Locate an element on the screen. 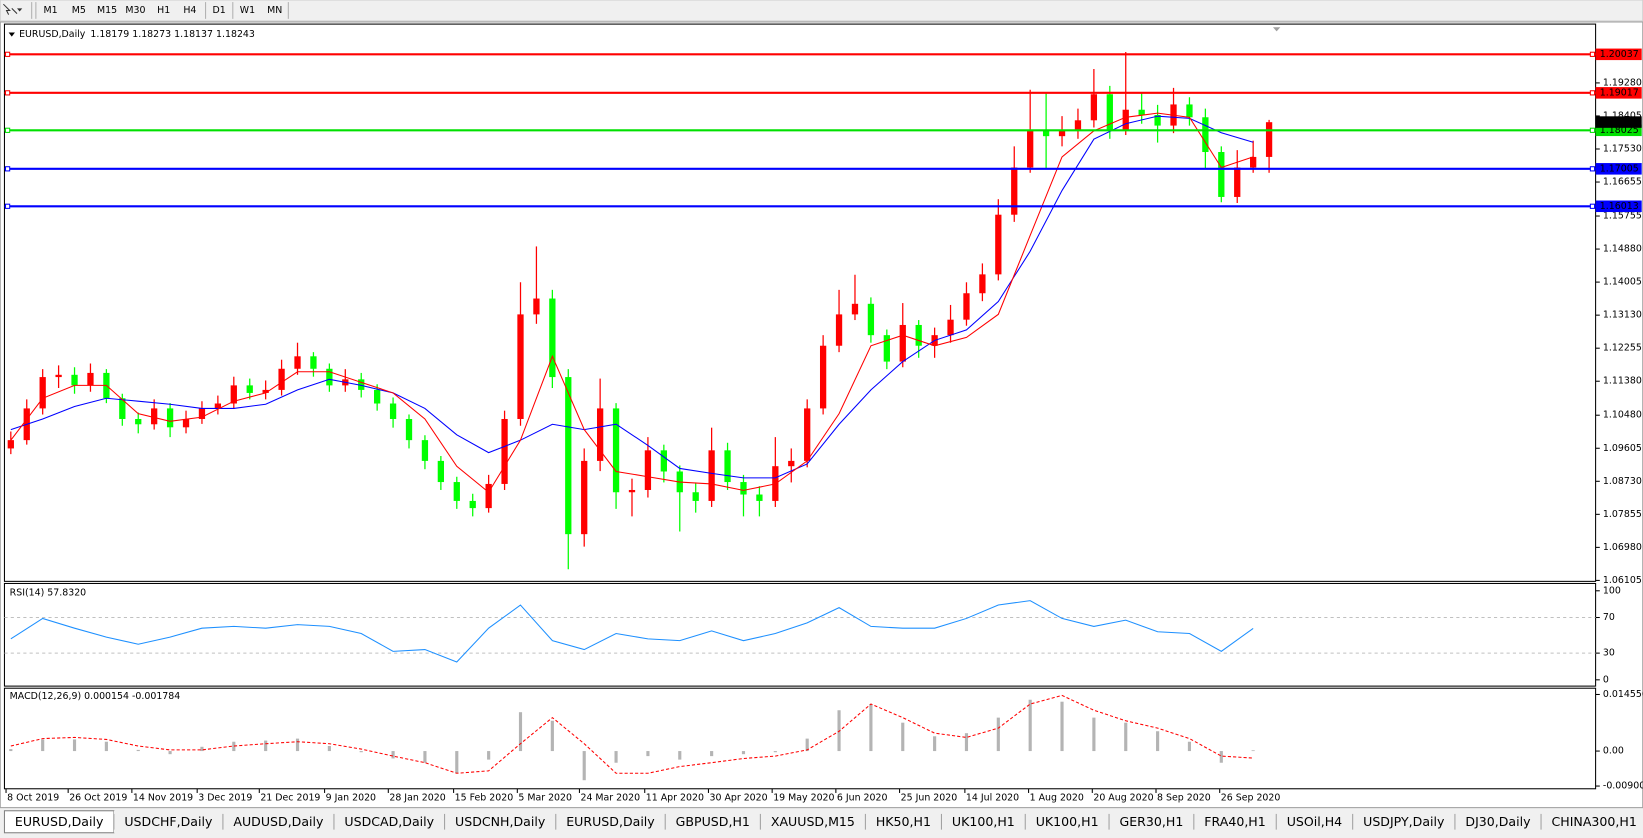  tab: CHINA300,H1 is located at coordinates (1591, 821).